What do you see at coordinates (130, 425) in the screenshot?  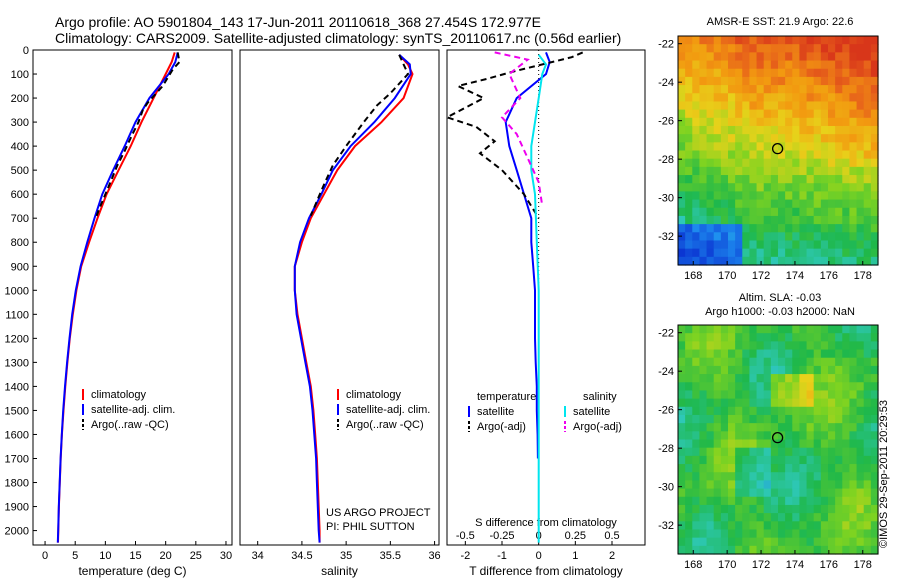 I see `legend-label: Argo(..raw -QC)` at bounding box center [130, 425].